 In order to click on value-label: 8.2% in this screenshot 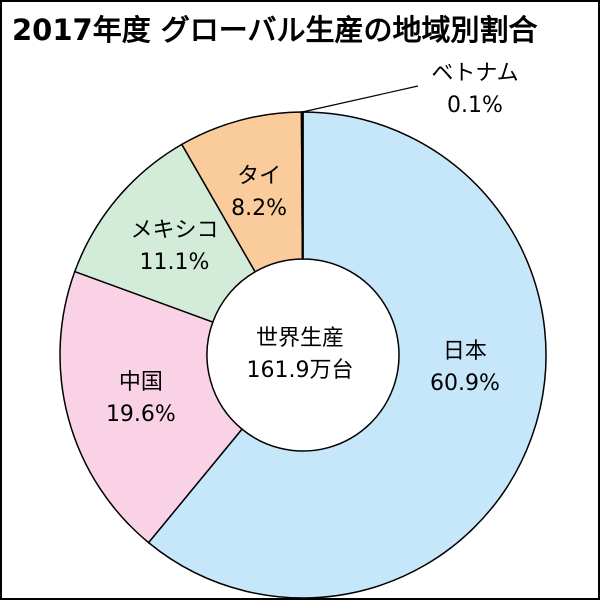, I will do `click(259, 208)`.